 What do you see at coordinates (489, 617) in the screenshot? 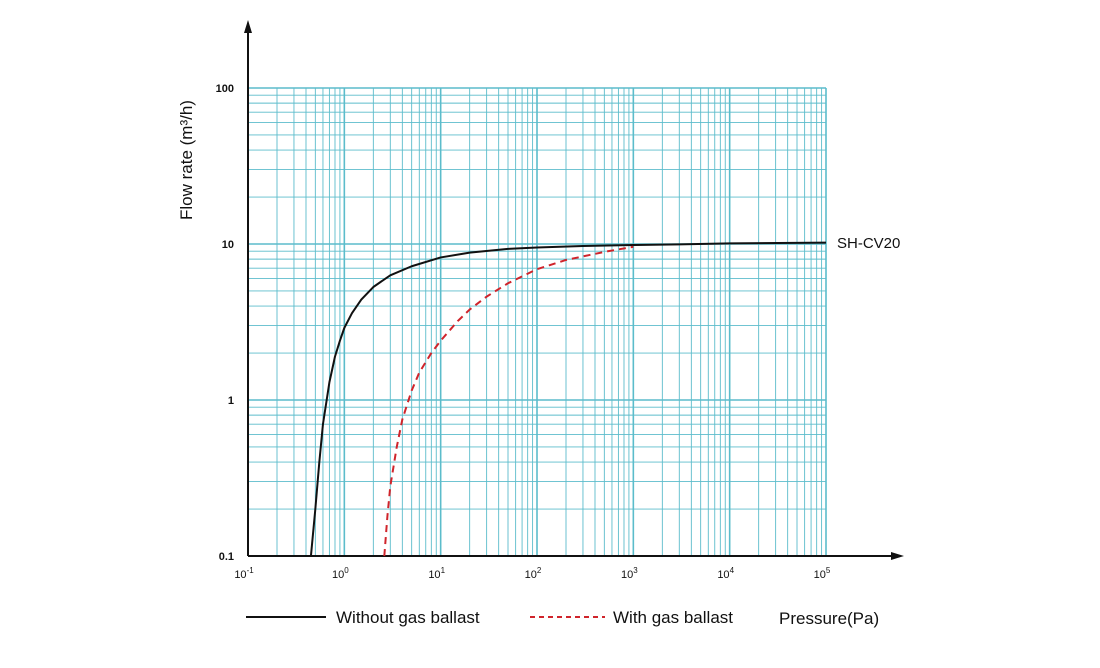
I see `legend: Without gas ballast With gas ballast` at bounding box center [489, 617].